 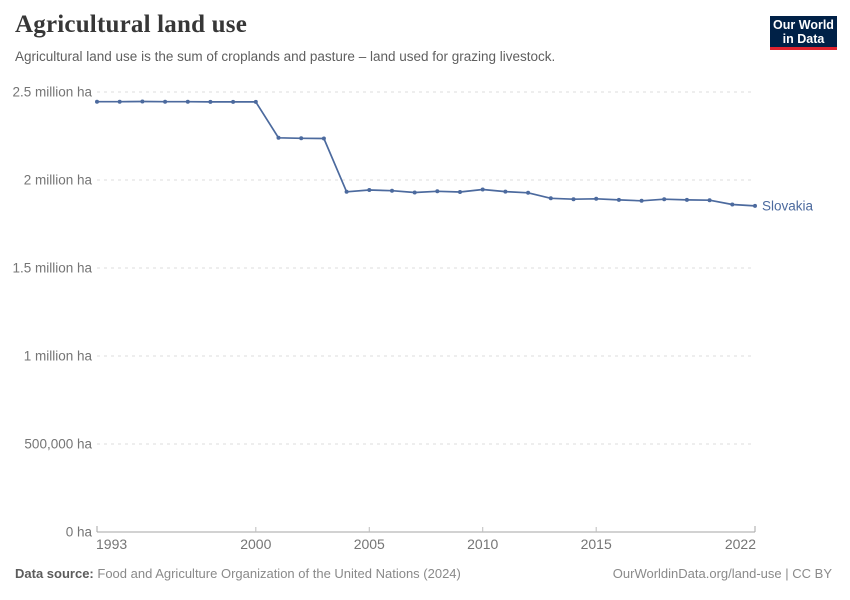 What do you see at coordinates (482, 543) in the screenshot?
I see `x-axis-label: 2010` at bounding box center [482, 543].